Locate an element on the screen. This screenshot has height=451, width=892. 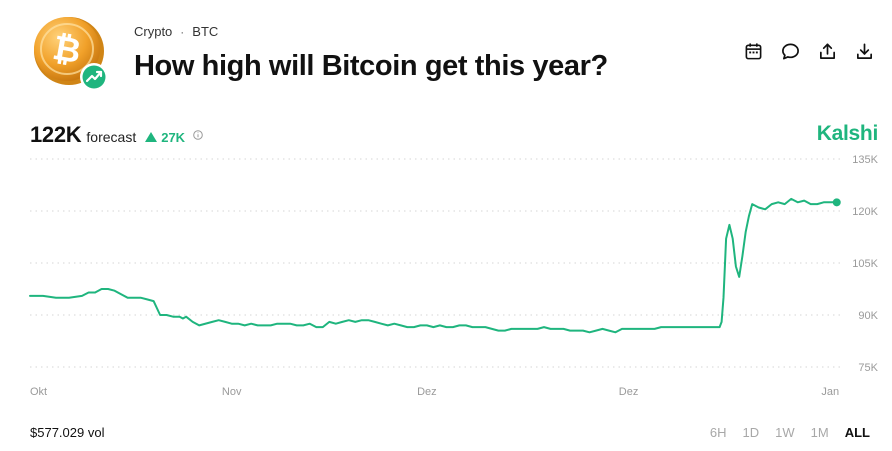
series-endpoint is located at coordinates (836, 202).